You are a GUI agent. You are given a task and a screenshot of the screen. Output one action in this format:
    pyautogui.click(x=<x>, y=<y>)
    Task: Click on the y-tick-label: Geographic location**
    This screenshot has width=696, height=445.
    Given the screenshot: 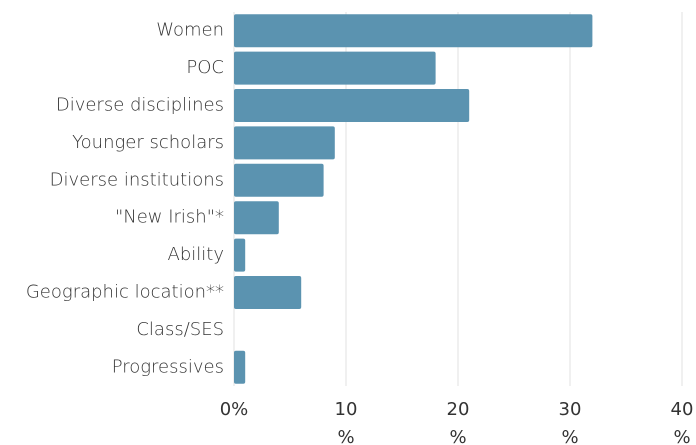 What is the action you would take?
    pyautogui.click(x=125, y=292)
    